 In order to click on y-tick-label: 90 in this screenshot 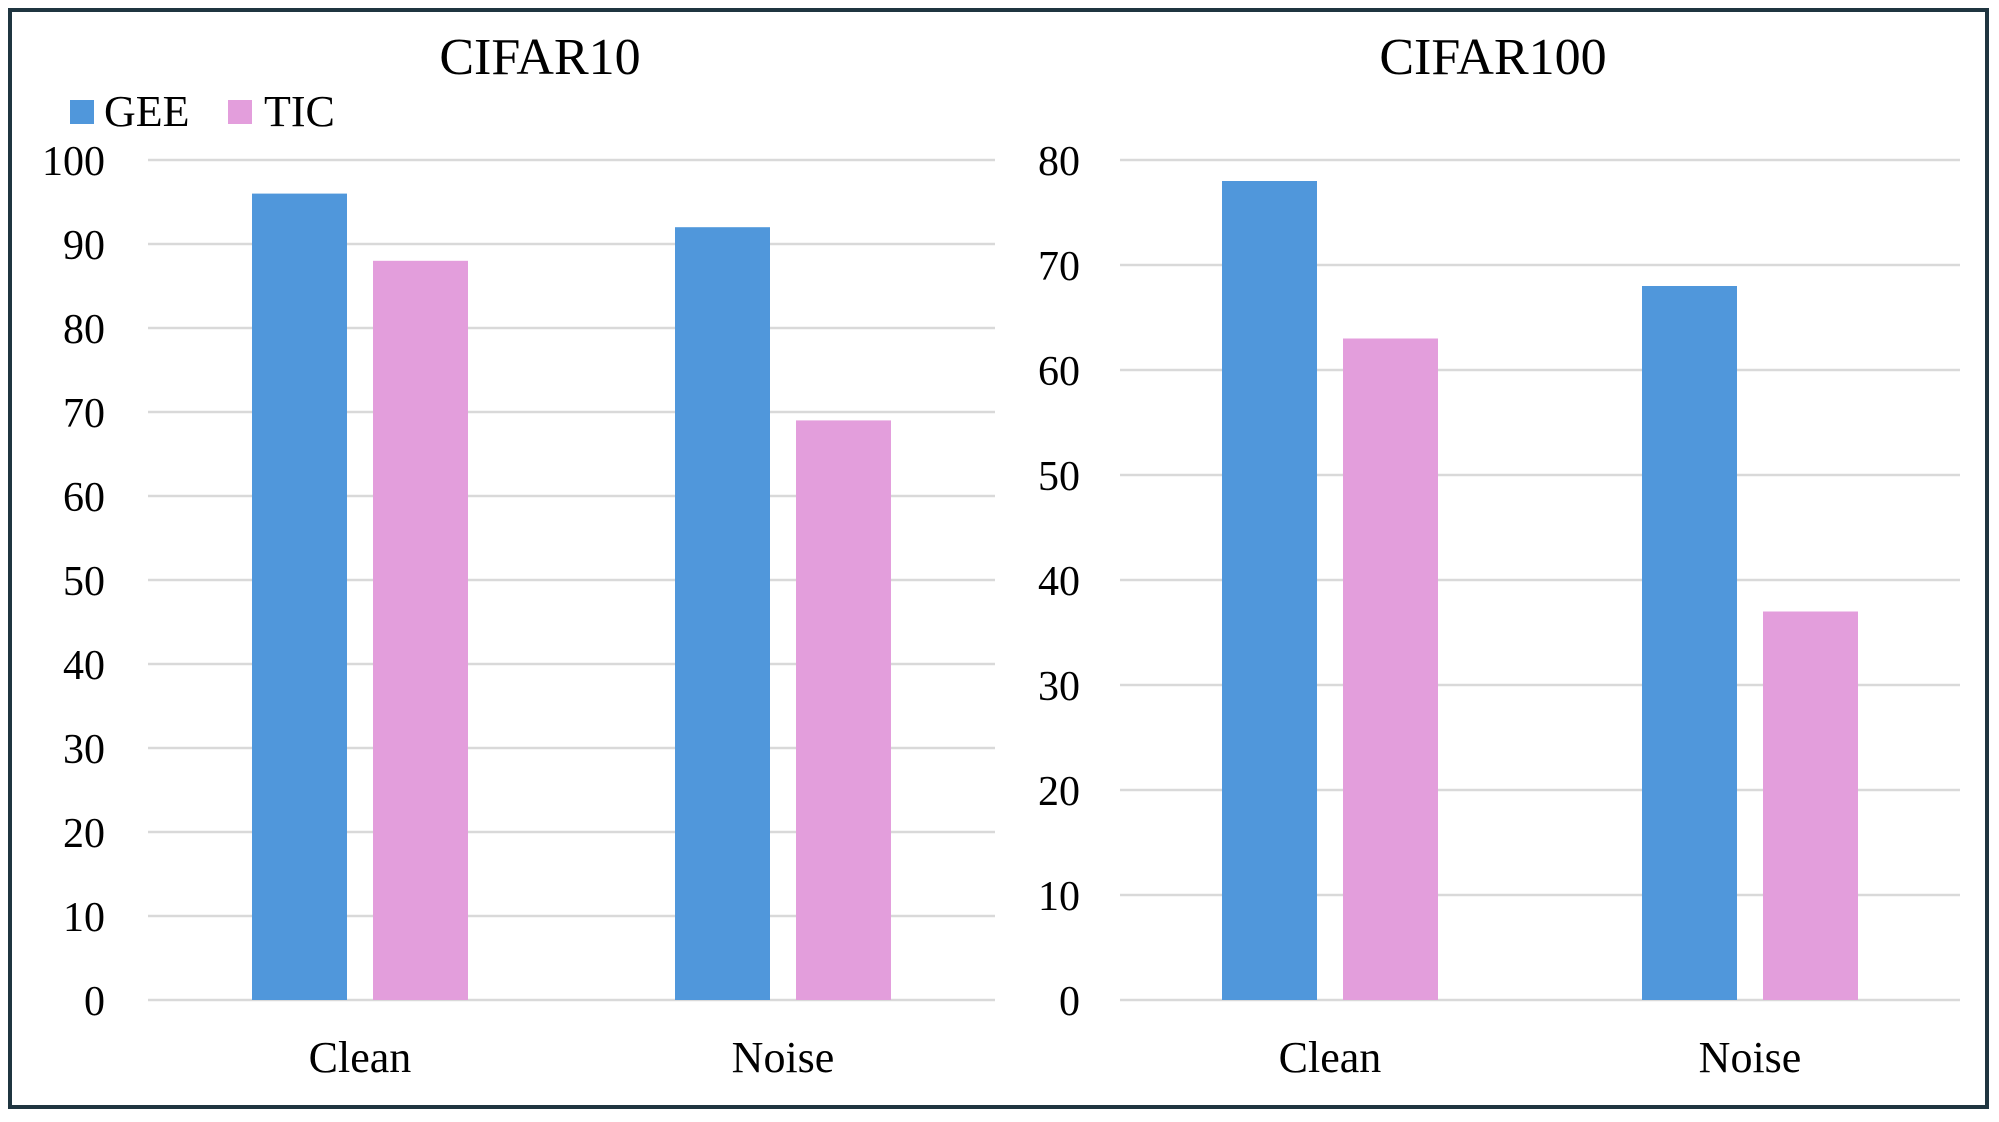, I will do `click(84, 246)`.